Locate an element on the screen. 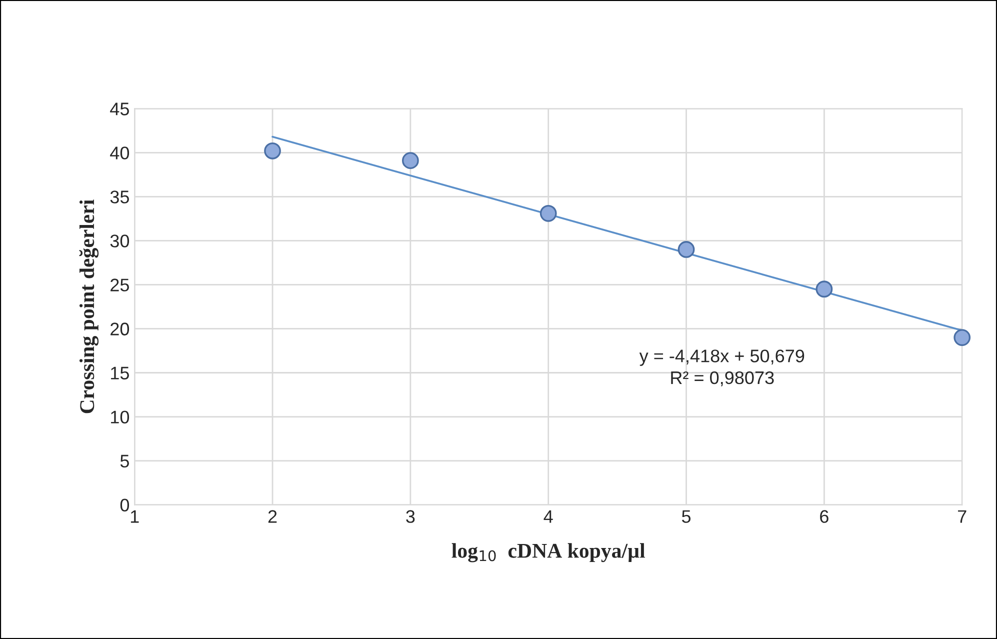 This screenshot has width=997, height=639. x-tick-label: 4 is located at coordinates (548, 516).